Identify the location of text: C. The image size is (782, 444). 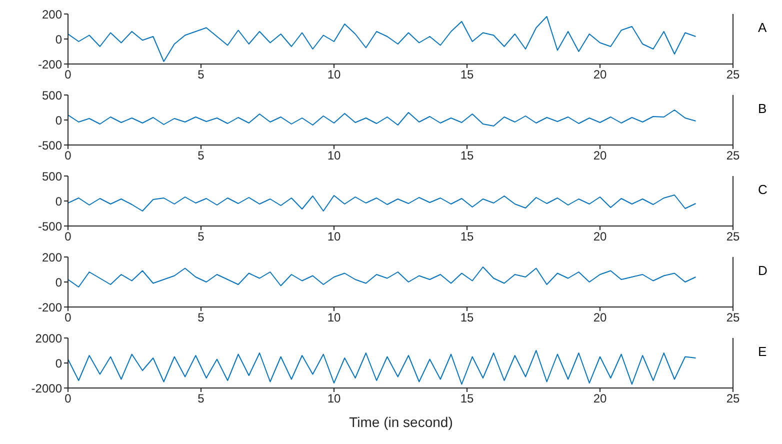
(763, 189).